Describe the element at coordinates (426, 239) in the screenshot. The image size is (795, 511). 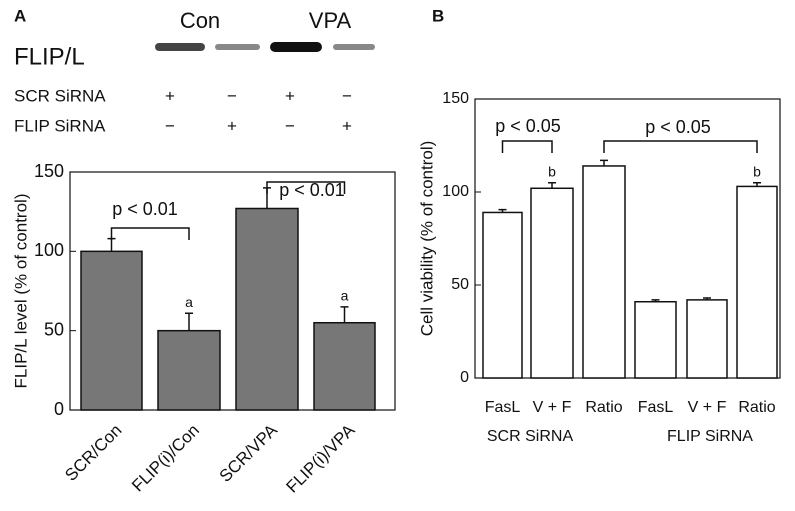
I see `y-axis-label: Cell viability (% of control)` at that location.